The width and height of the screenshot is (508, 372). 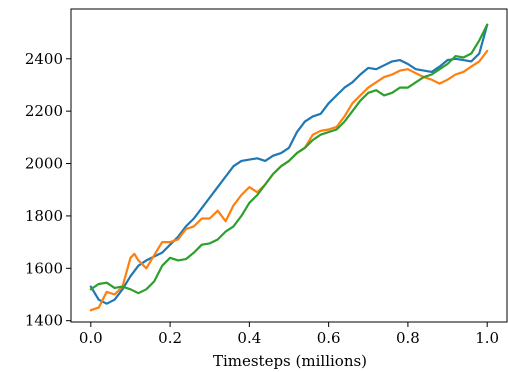 I want to click on x-tick-label: 0.6, so click(x=329, y=338).